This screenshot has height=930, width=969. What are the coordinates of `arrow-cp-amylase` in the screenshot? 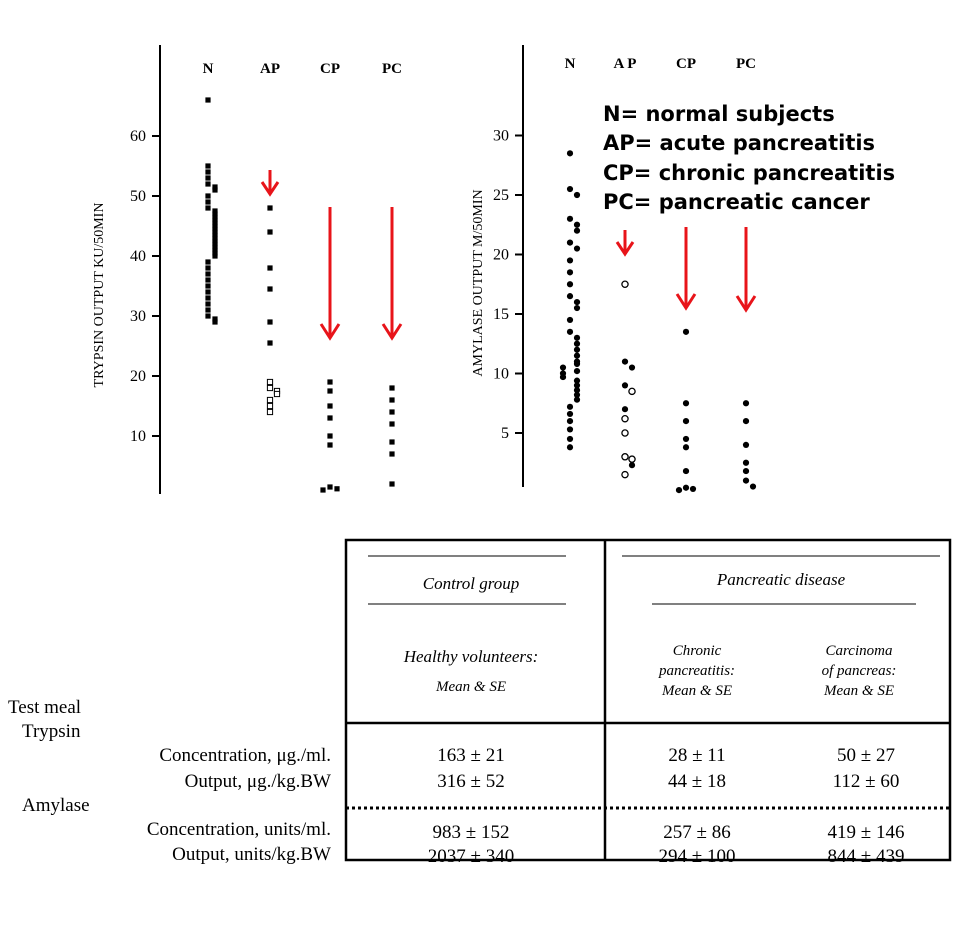 It's located at (686, 269).